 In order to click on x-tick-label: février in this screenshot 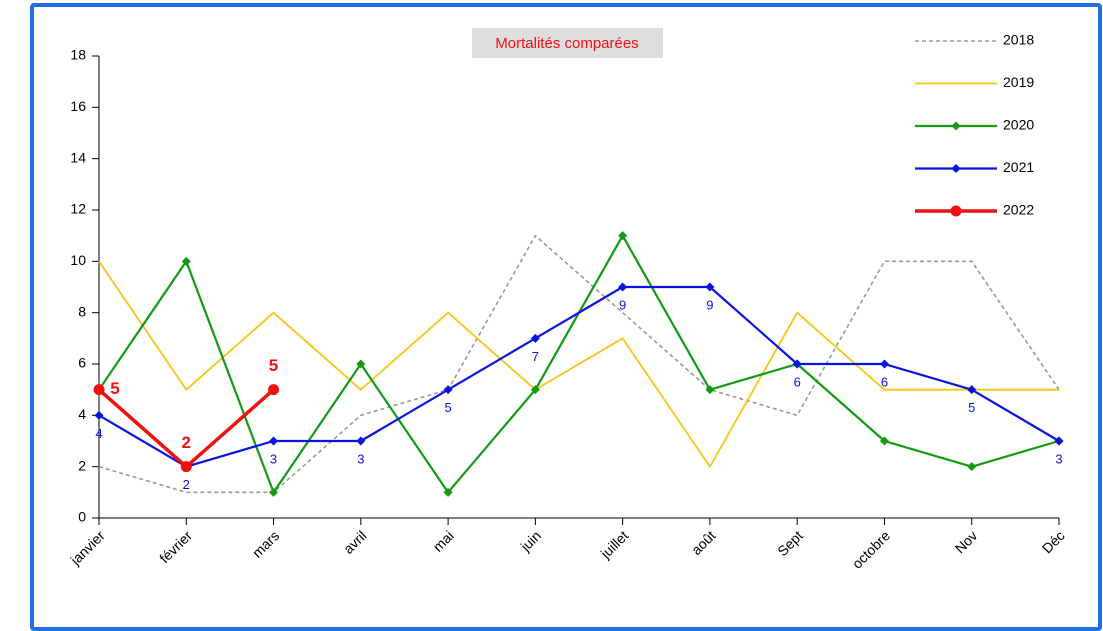, I will do `click(175, 546)`.